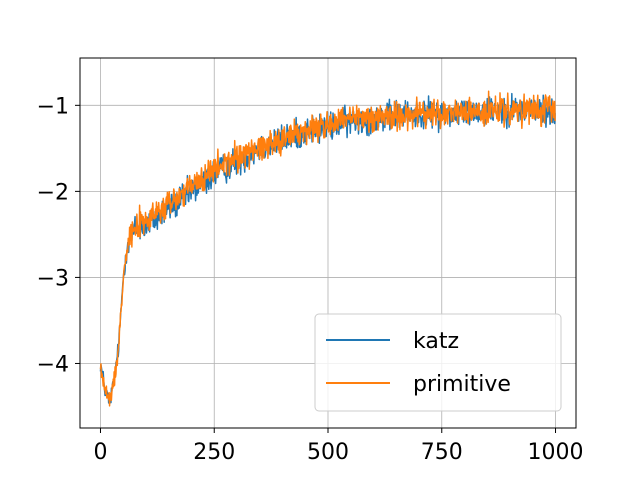 The height and width of the screenshot is (480, 640). Describe the element at coordinates (214, 452) in the screenshot. I see `x-tick-label: 250` at that location.